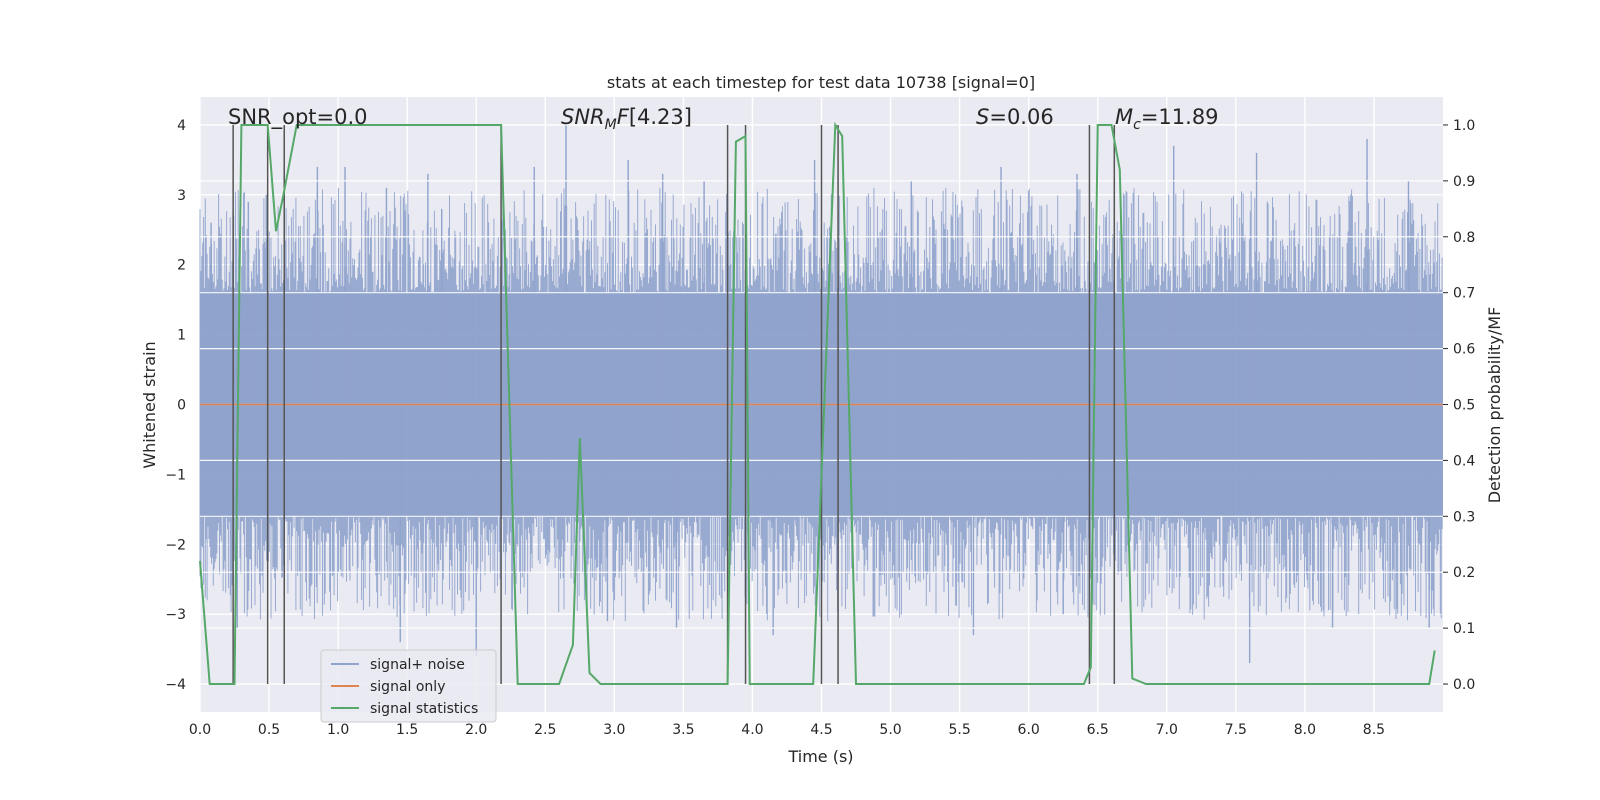  I want to click on y-tick-label: 3, so click(181, 196).